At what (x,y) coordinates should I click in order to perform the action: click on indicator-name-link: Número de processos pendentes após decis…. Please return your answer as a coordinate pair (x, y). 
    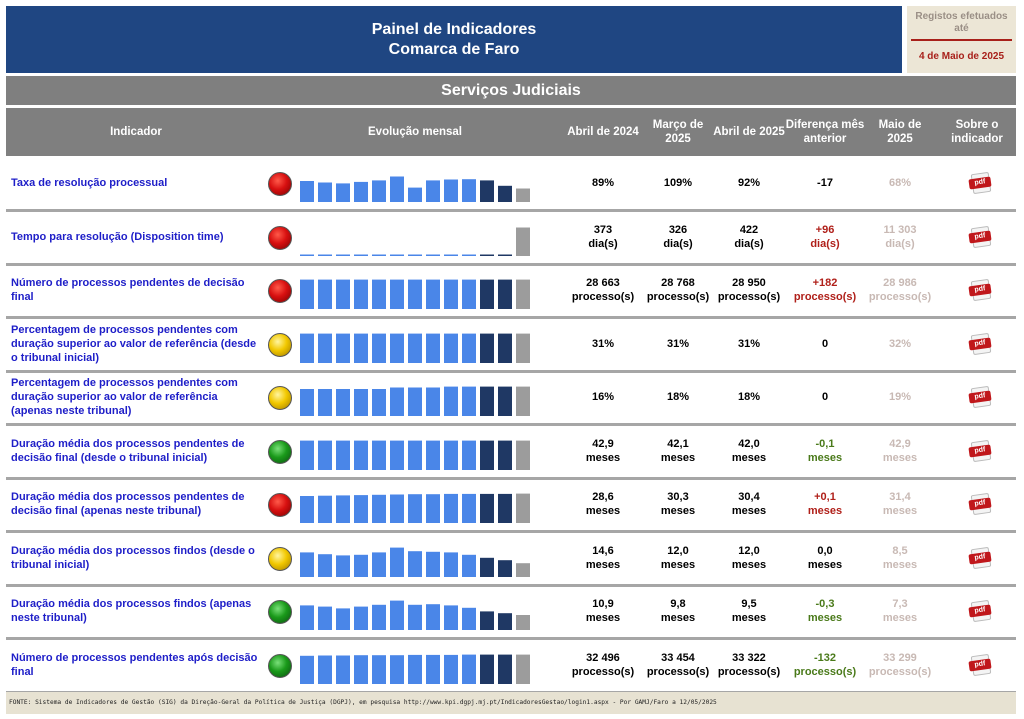
    Looking at the image, I should click on (134, 665).